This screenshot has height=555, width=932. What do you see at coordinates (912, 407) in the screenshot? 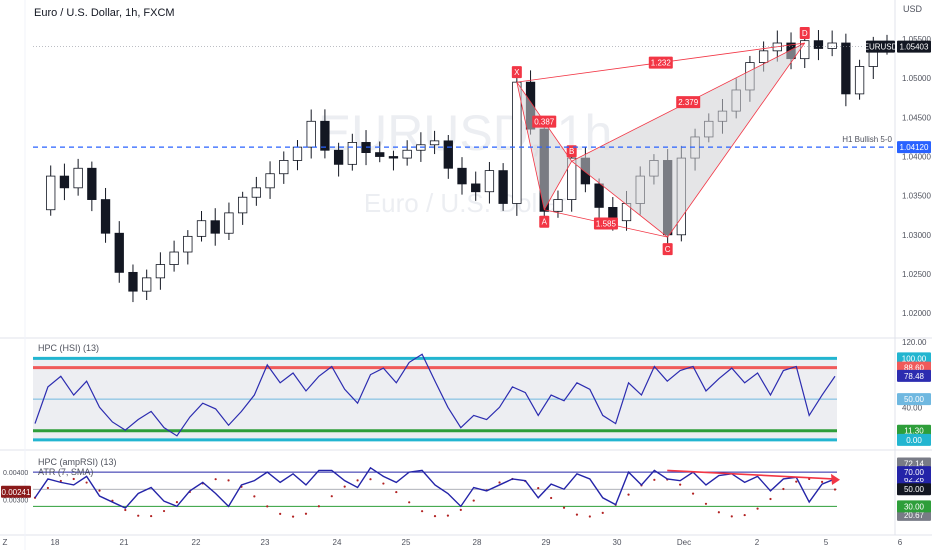
I see `hsi-axis-label: 40.00` at bounding box center [912, 407].